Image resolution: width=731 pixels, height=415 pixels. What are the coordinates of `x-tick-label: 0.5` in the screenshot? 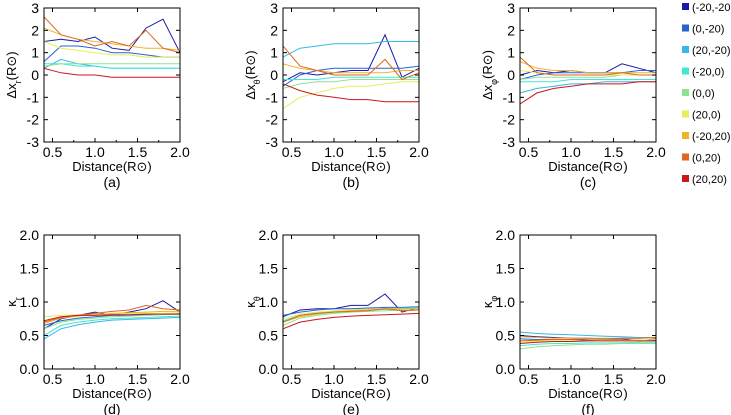 It's located at (529, 152).